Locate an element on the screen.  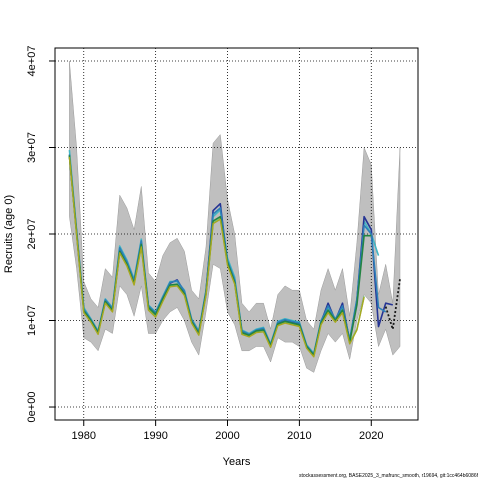
y-axis-title: Recruits (age 0) is located at coordinates (9, 234).